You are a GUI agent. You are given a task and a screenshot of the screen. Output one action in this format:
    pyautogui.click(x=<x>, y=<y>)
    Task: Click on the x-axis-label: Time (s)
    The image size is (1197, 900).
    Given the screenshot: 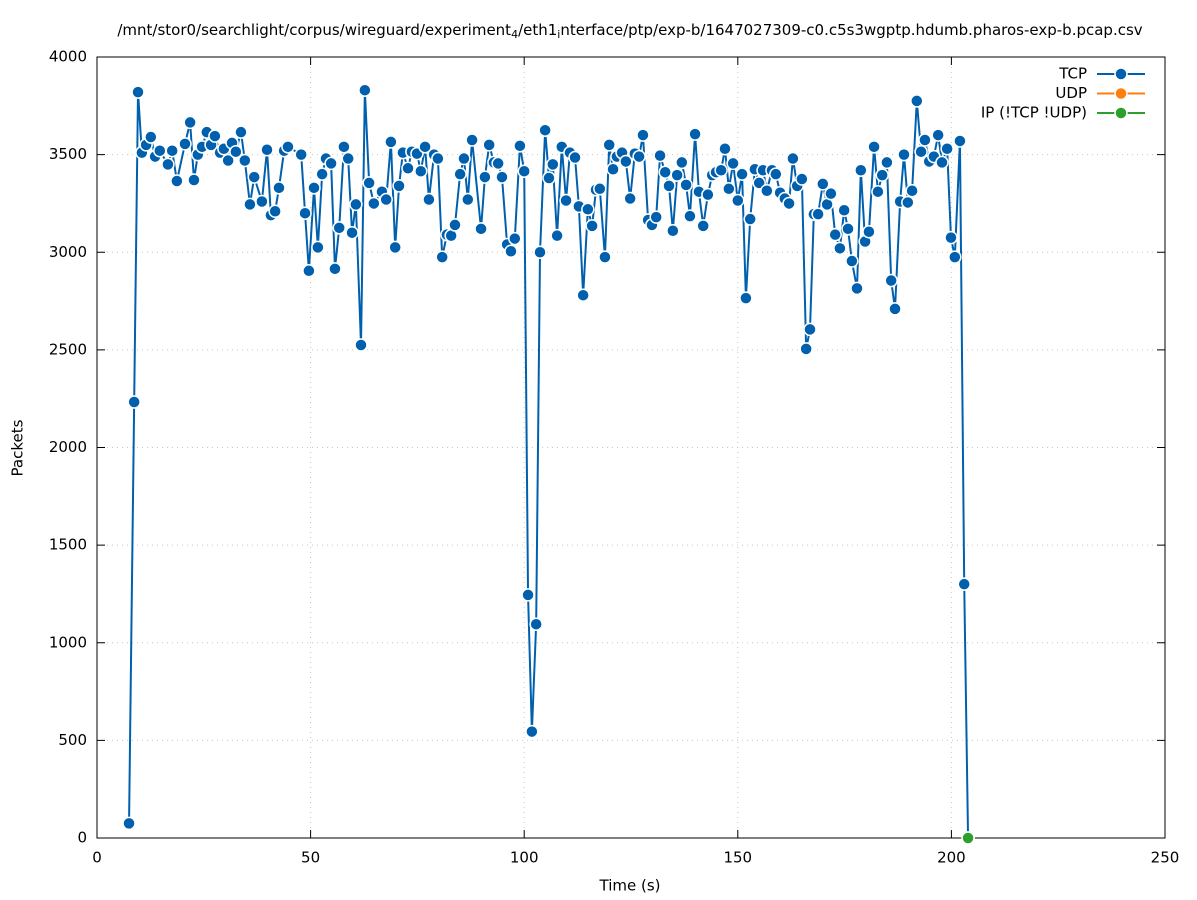 What is the action you would take?
    pyautogui.click(x=630, y=886)
    